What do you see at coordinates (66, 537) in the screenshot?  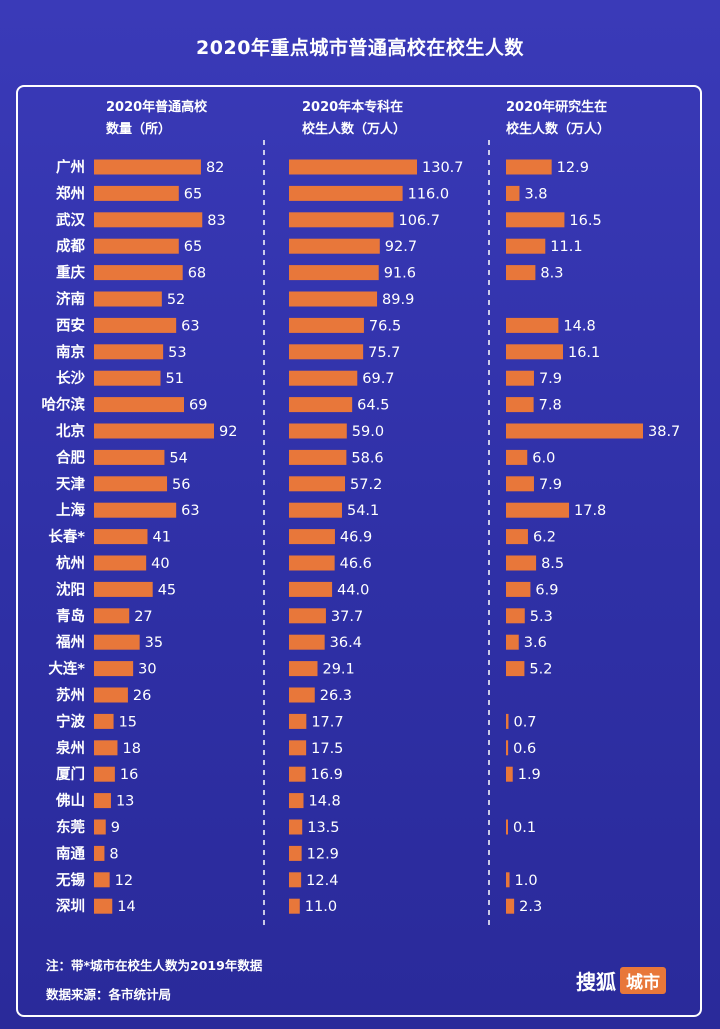 I see `city-label: 长春*` at bounding box center [66, 537].